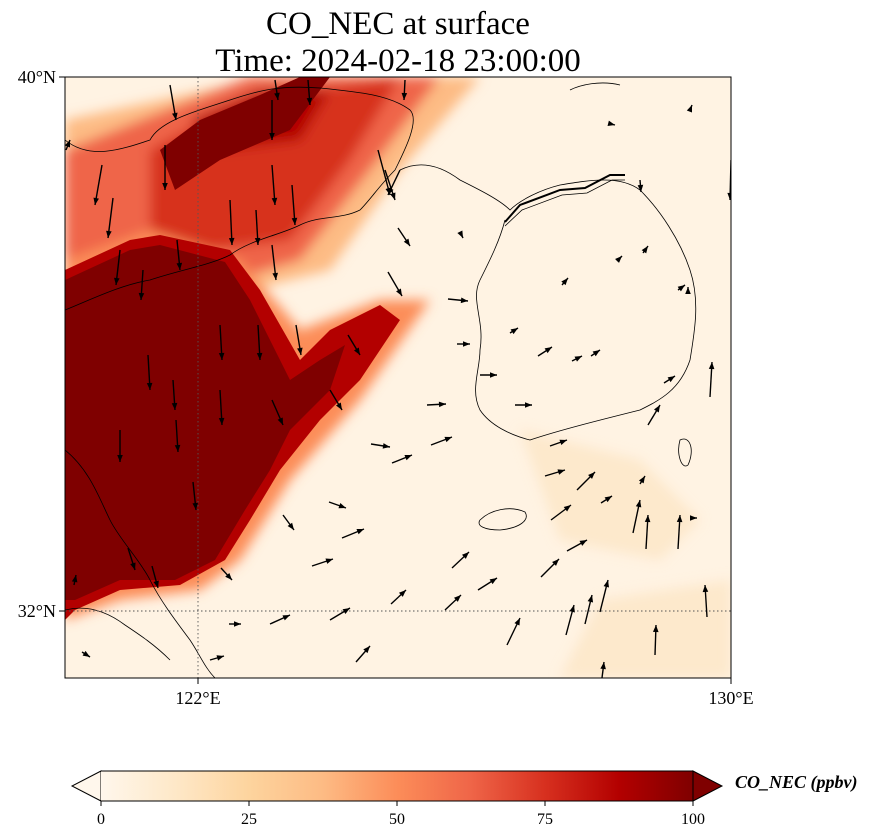 The width and height of the screenshot is (886, 839). Describe the element at coordinates (101, 819) in the screenshot. I see `colorbar-tick-label: 0` at that location.